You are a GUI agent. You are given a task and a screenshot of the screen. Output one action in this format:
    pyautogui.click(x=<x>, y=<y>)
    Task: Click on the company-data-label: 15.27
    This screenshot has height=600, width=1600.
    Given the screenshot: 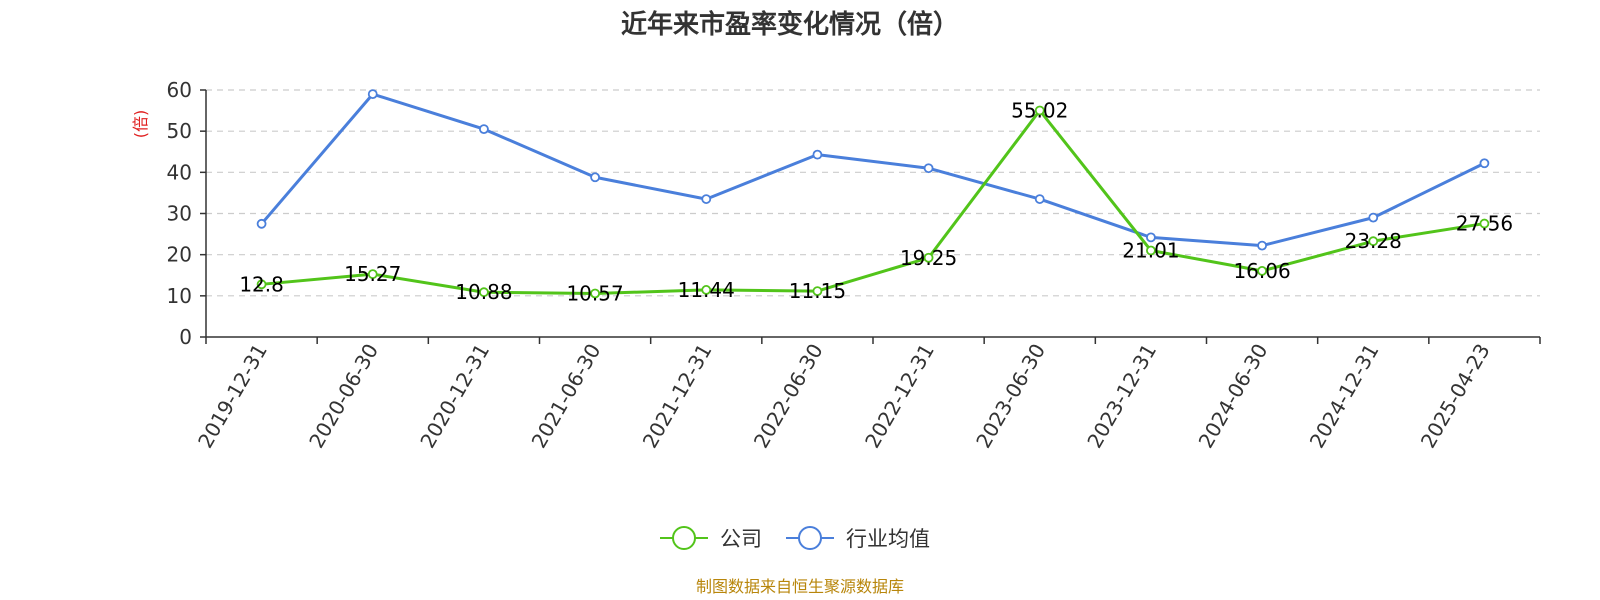 What is the action you would take?
    pyautogui.click(x=372, y=274)
    